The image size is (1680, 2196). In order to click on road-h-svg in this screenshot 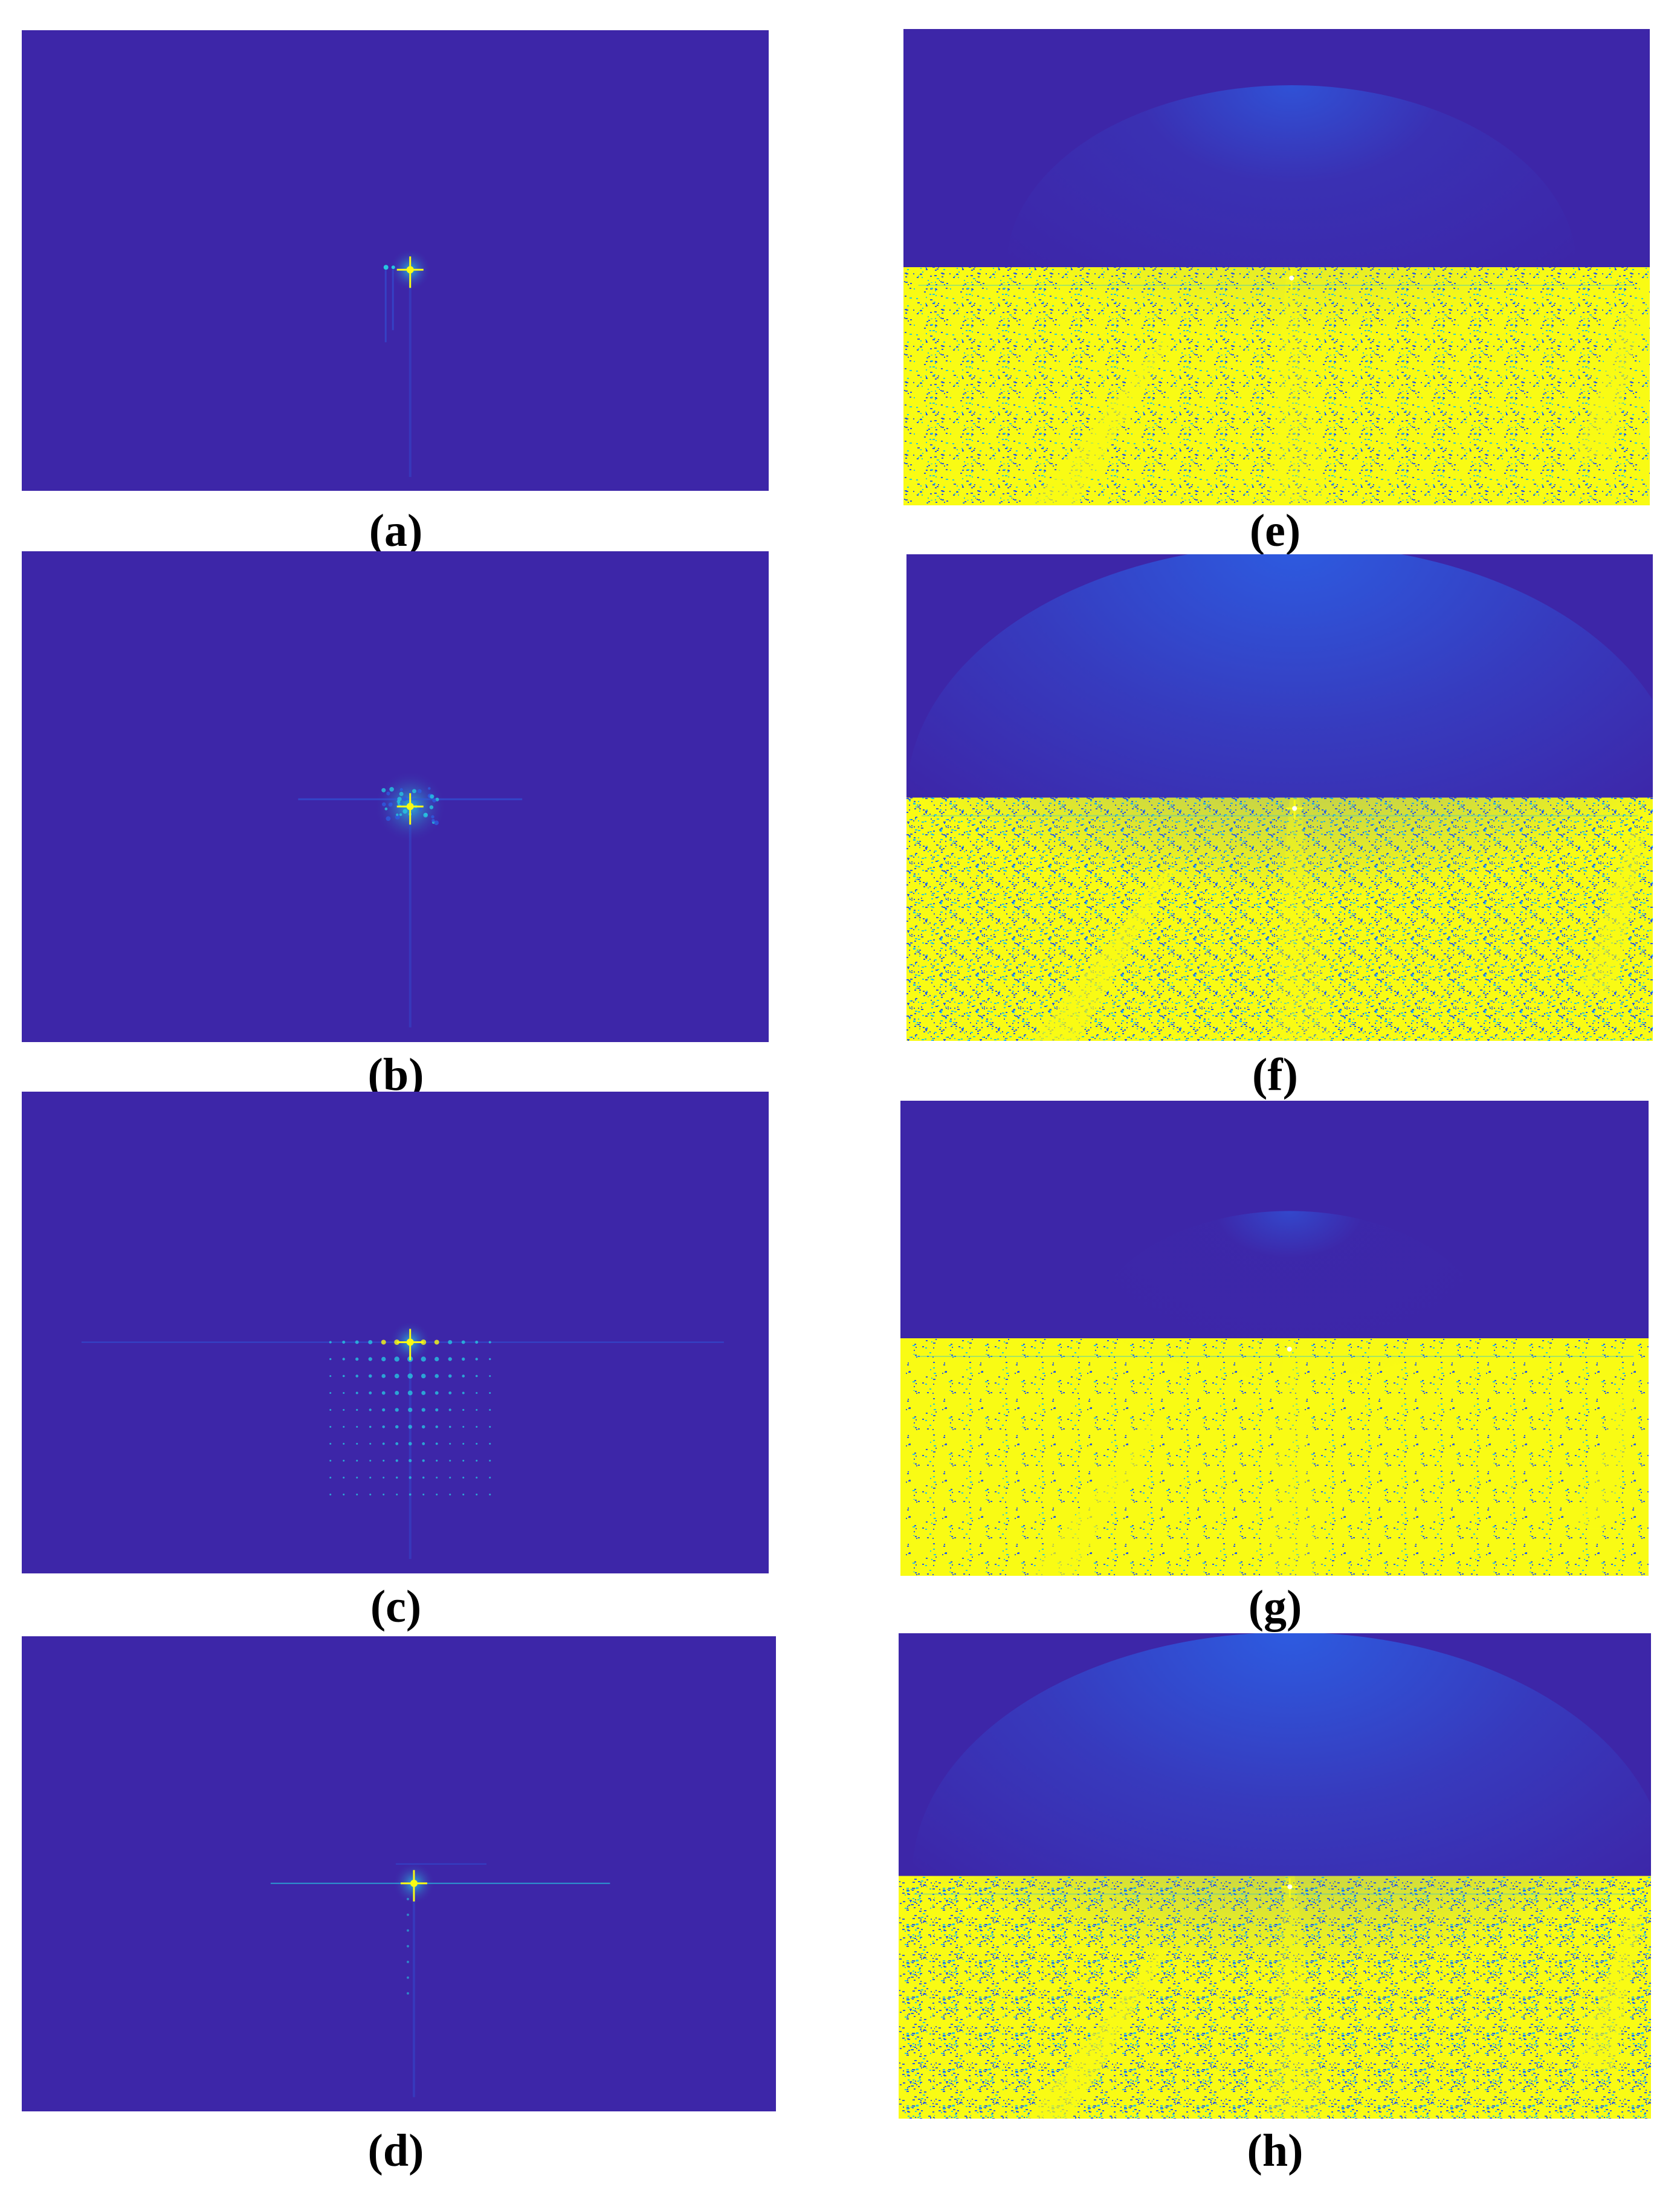, I will do `click(1275, 1876)`.